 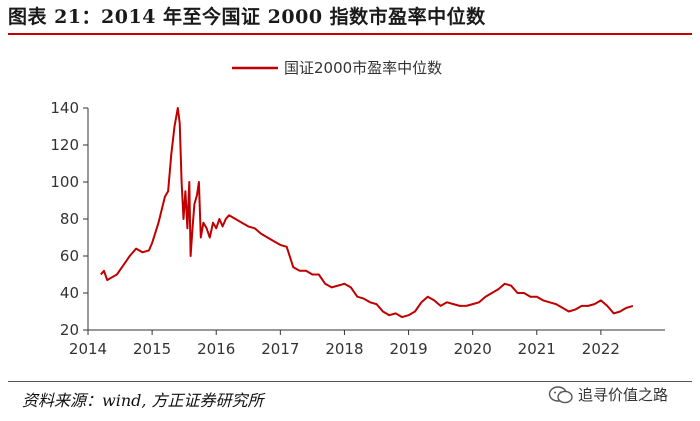 I want to click on x-tick-label: 2021, so click(x=537, y=349).